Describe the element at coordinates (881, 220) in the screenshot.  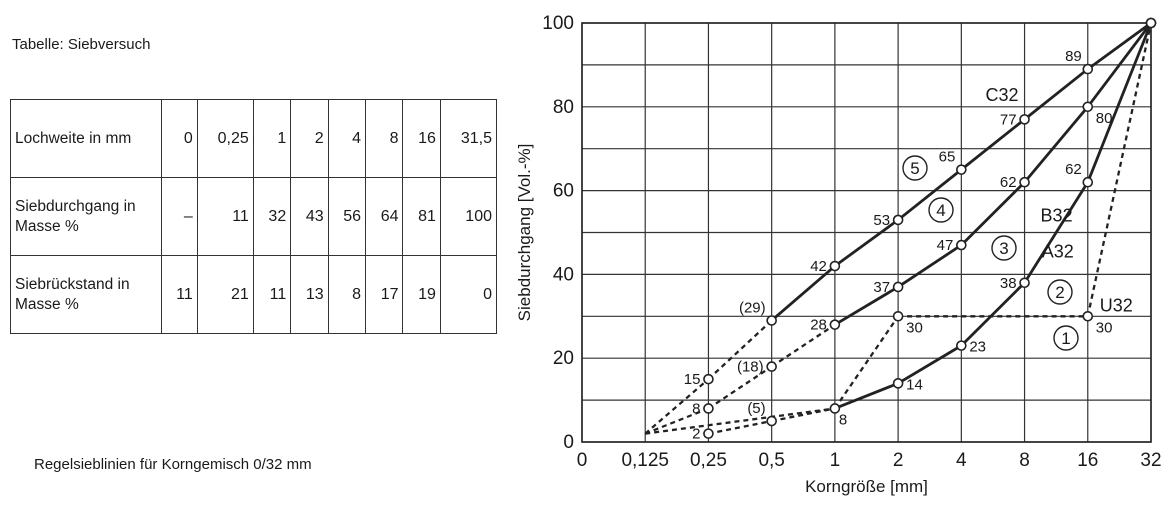
I see `data-label: 53` at that location.